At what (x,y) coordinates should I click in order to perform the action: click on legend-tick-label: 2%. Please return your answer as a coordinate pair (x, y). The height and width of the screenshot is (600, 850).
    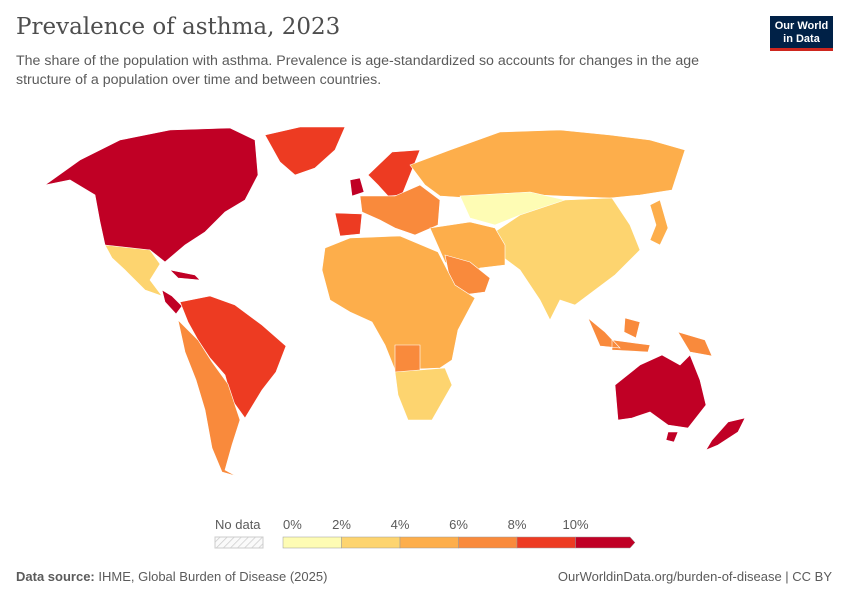
    Looking at the image, I should click on (341, 524).